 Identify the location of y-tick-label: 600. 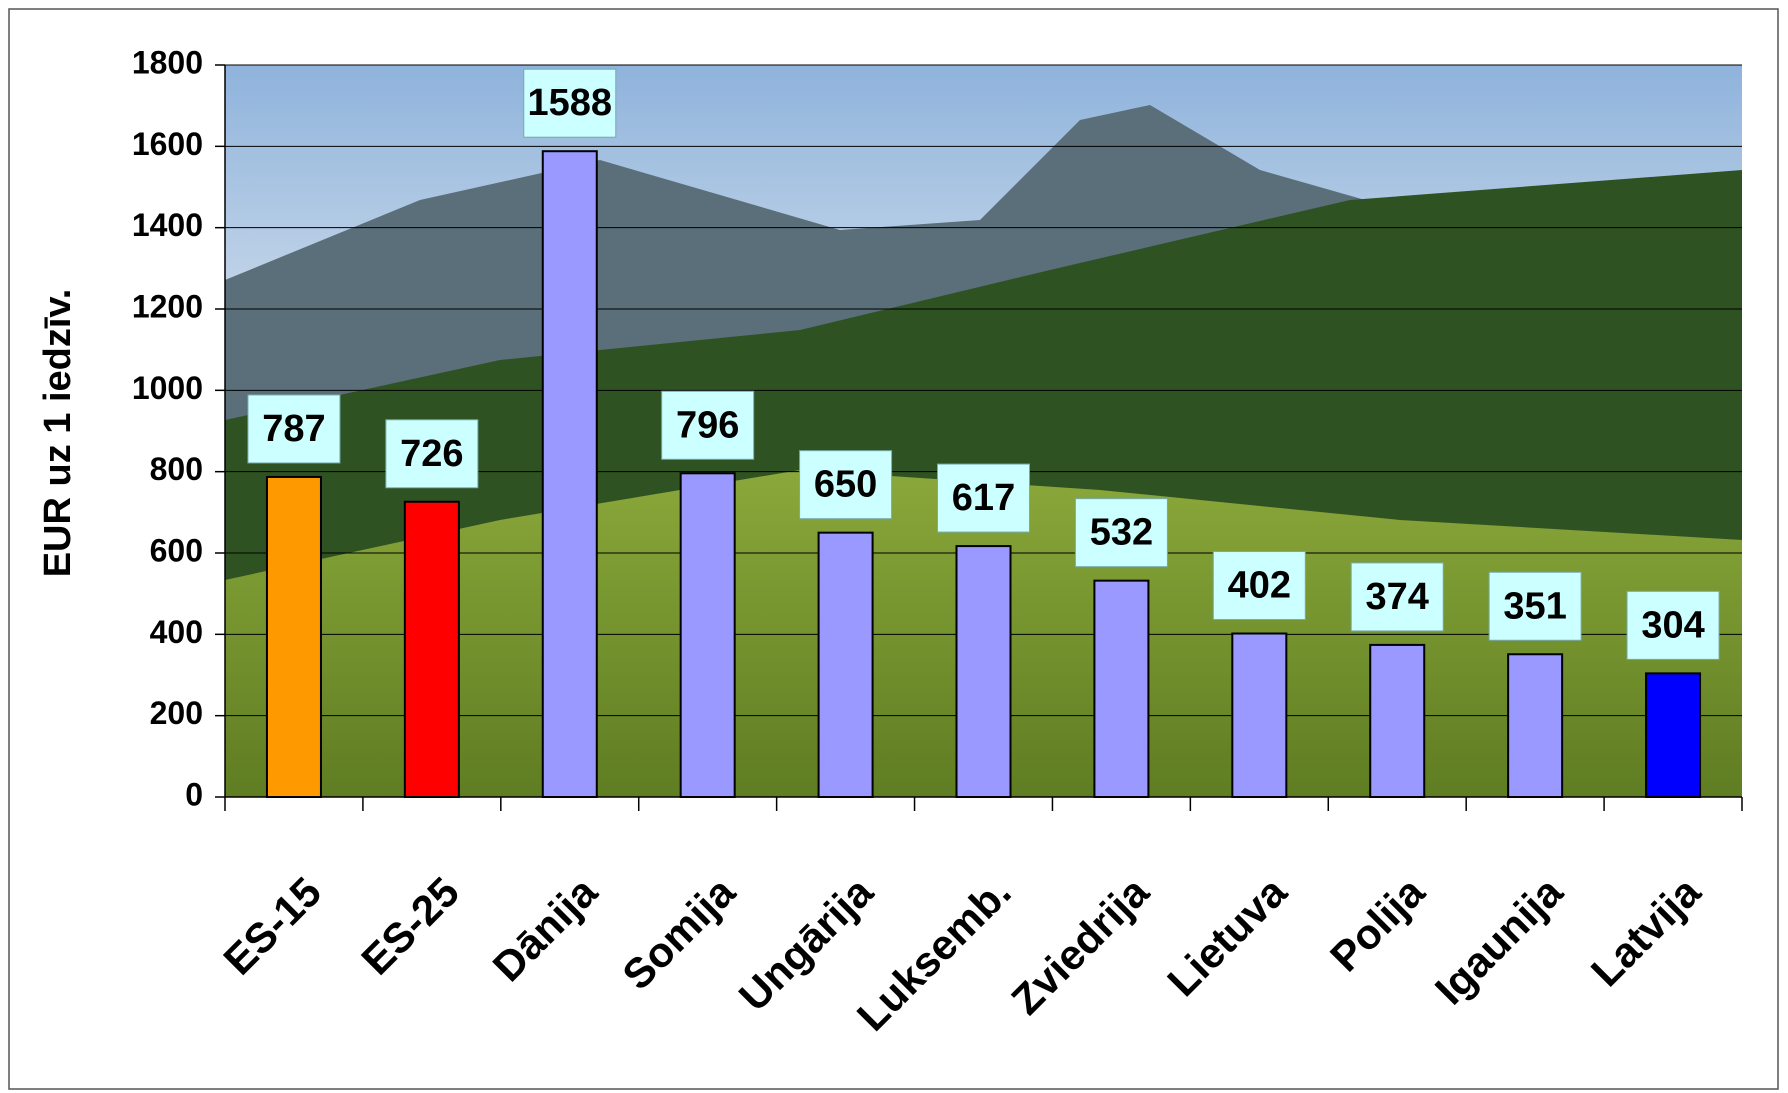
(176, 550).